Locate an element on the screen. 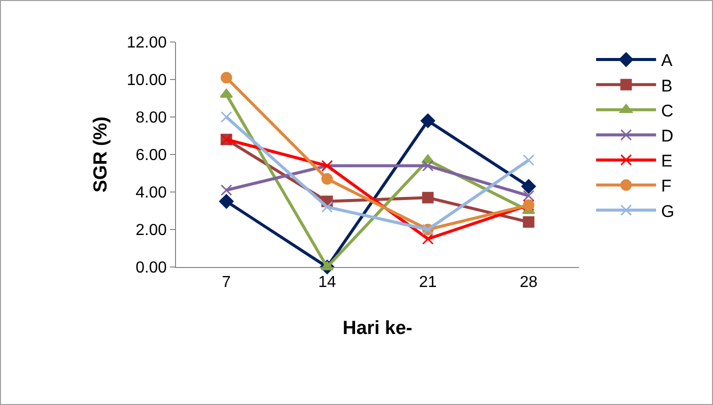  legend-label: E is located at coordinates (666, 161).